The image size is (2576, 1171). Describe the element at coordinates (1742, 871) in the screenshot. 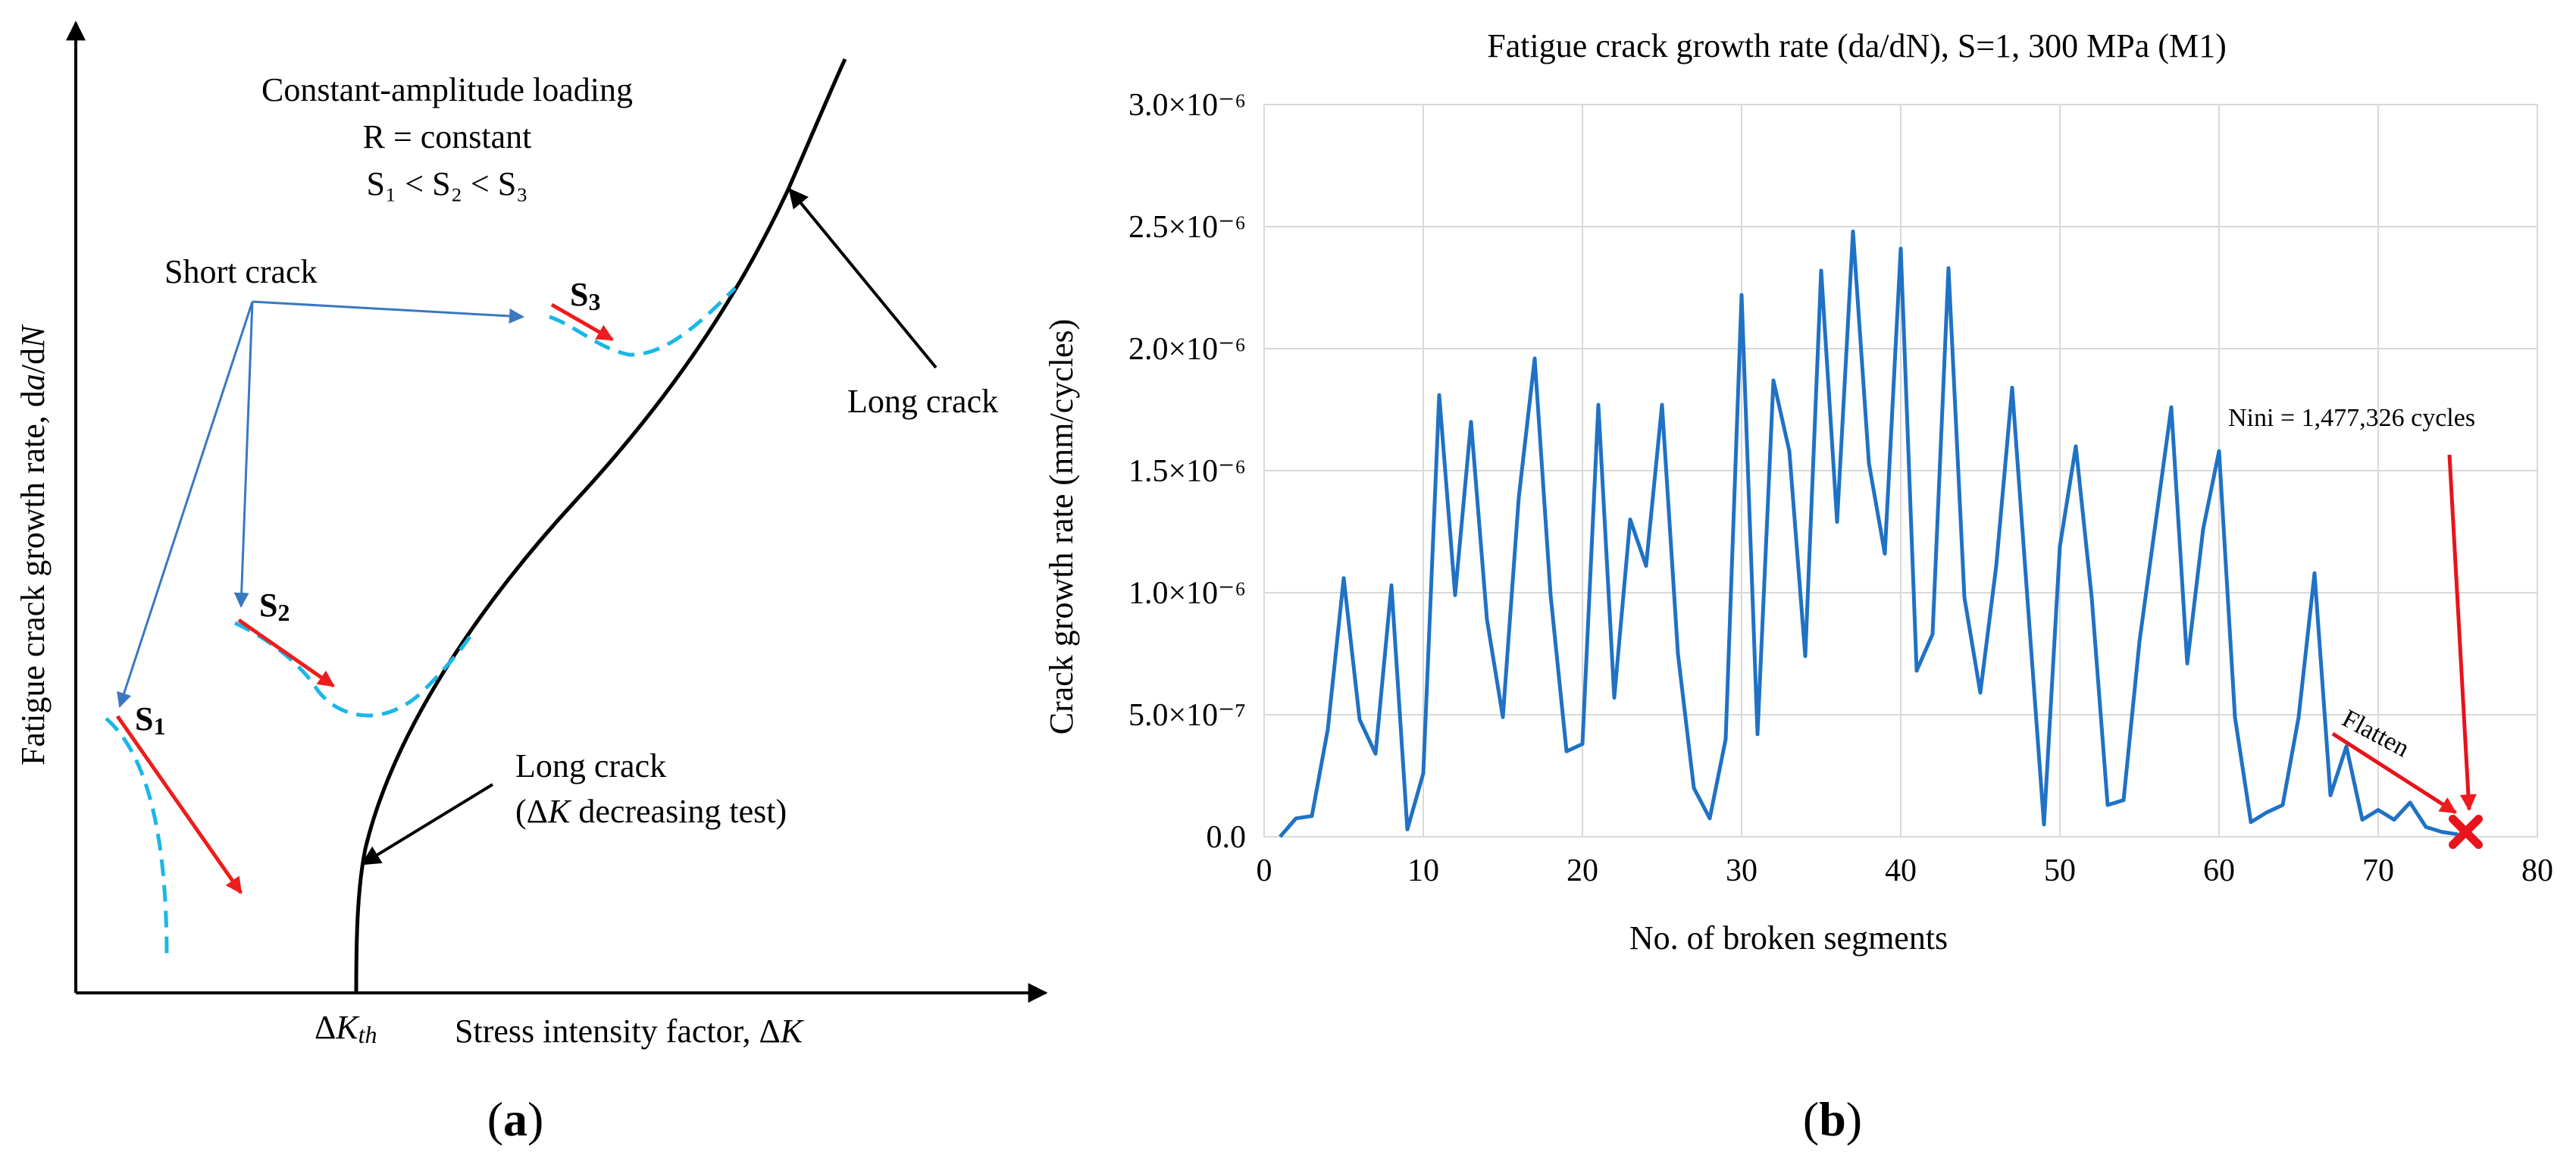

I see `x-tick-label: 30` at that location.